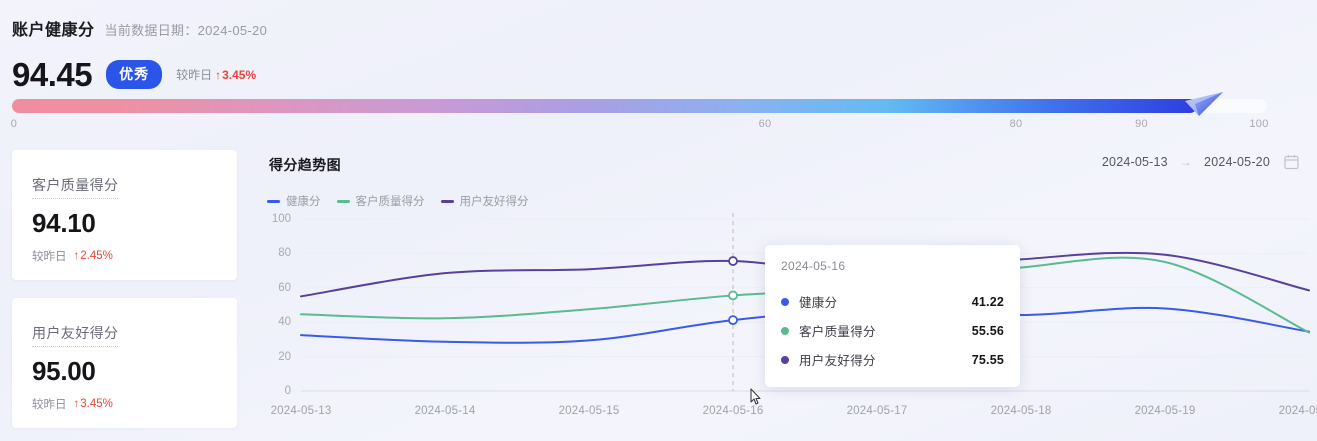 The height and width of the screenshot is (441, 1317). I want to click on tooltip-series-value: 41.22, so click(987, 301).